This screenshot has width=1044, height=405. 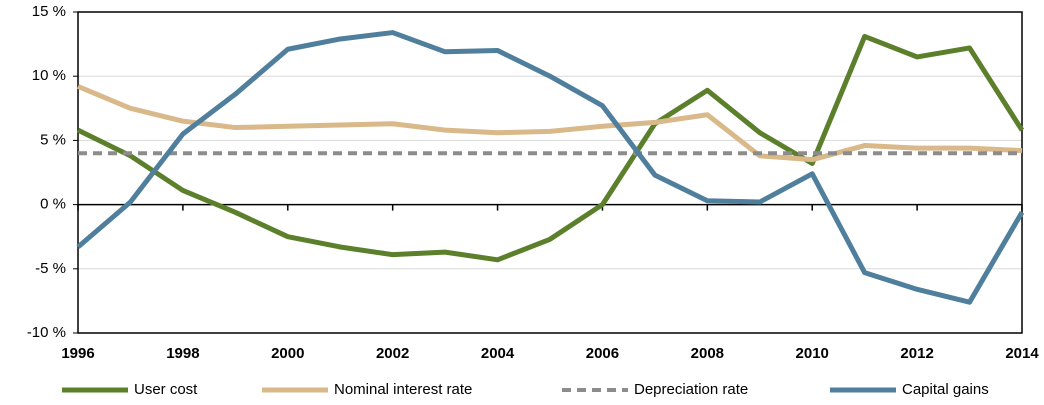 What do you see at coordinates (403, 389) in the screenshot?
I see `legend-label: Nominal interest rate` at bounding box center [403, 389].